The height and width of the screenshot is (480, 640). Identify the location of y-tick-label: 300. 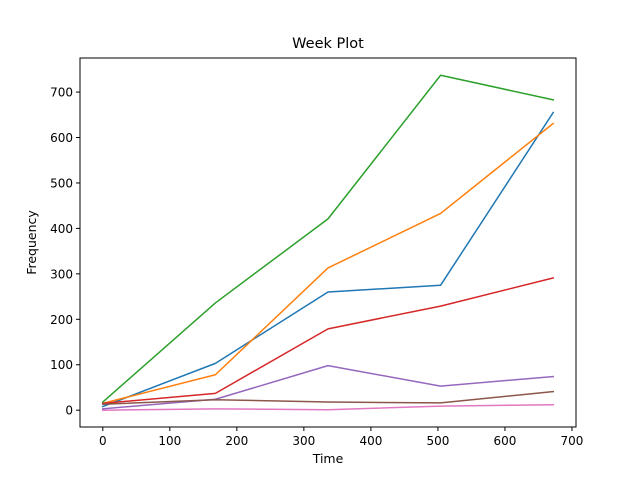
(61, 274).